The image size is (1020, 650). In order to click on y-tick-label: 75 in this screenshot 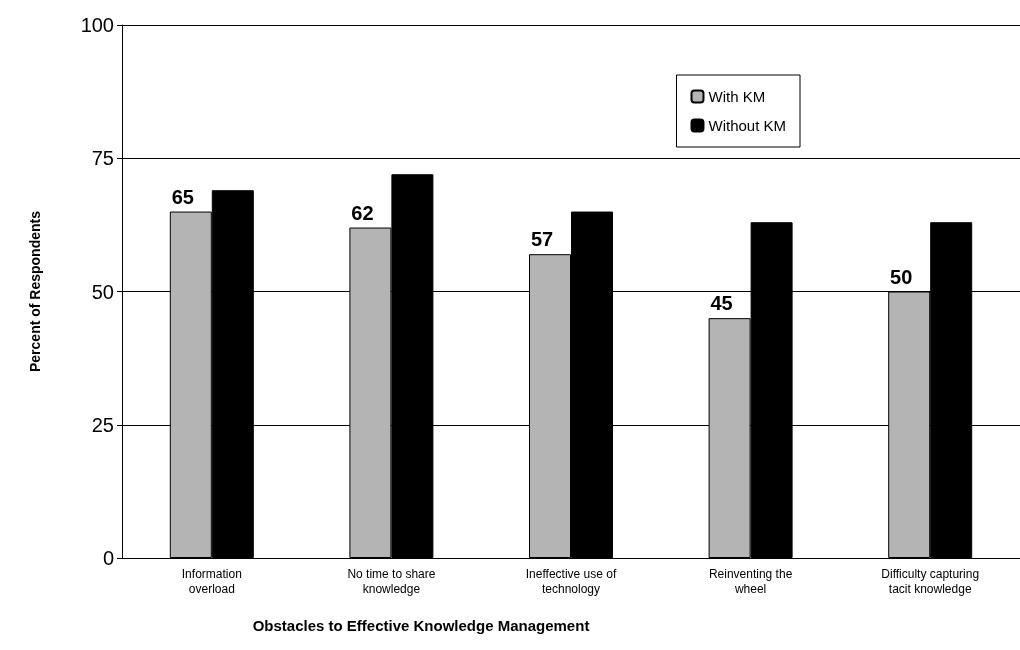, I will do `click(102, 158)`.